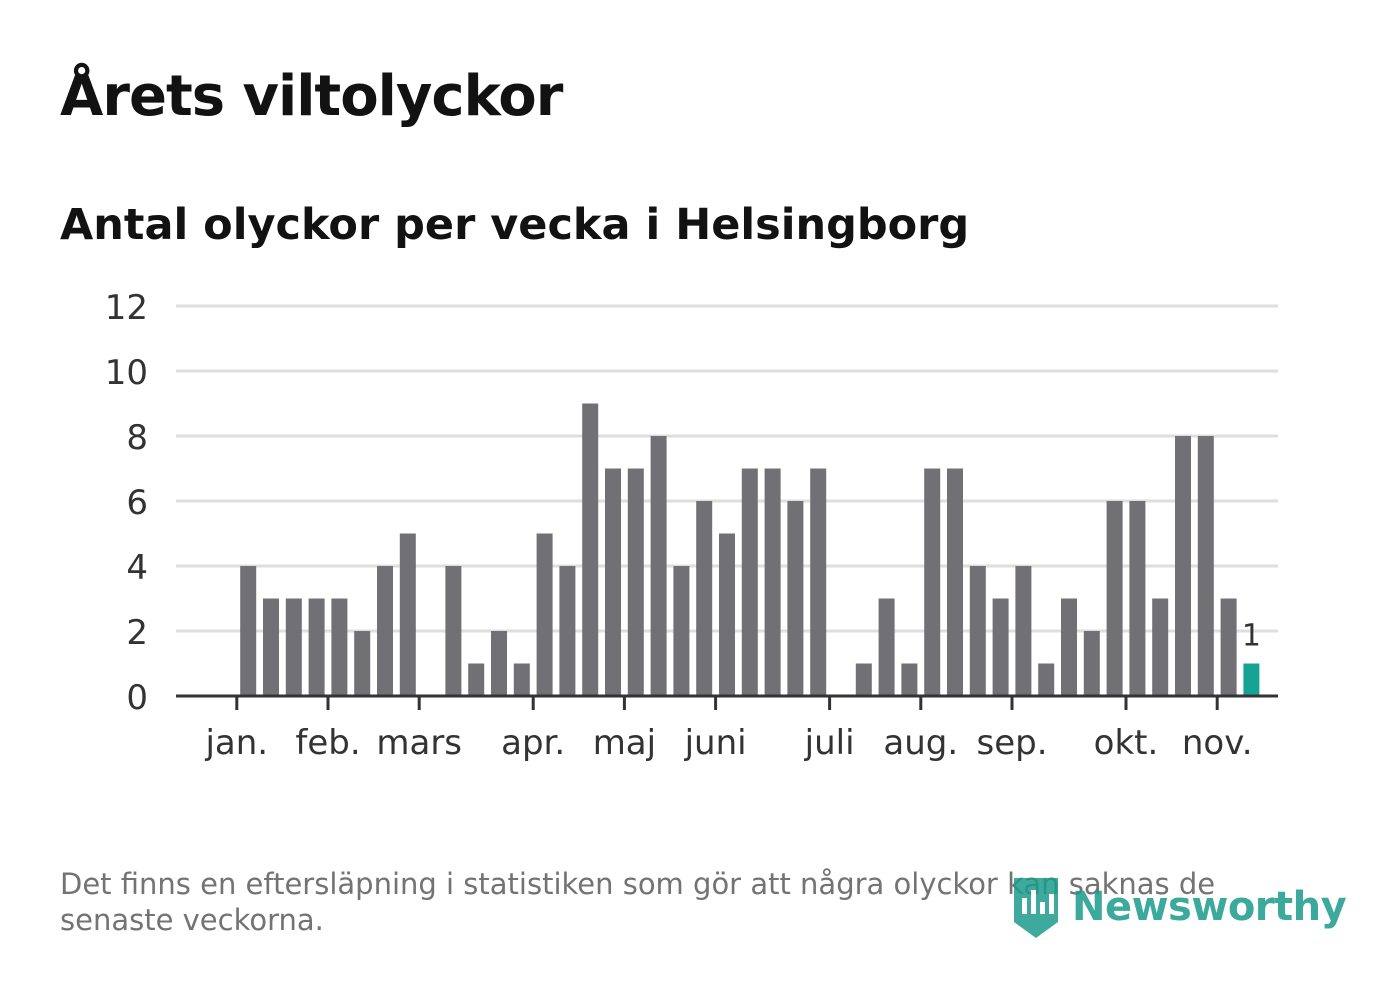  I want to click on x-tick-label: mars, so click(419, 743).